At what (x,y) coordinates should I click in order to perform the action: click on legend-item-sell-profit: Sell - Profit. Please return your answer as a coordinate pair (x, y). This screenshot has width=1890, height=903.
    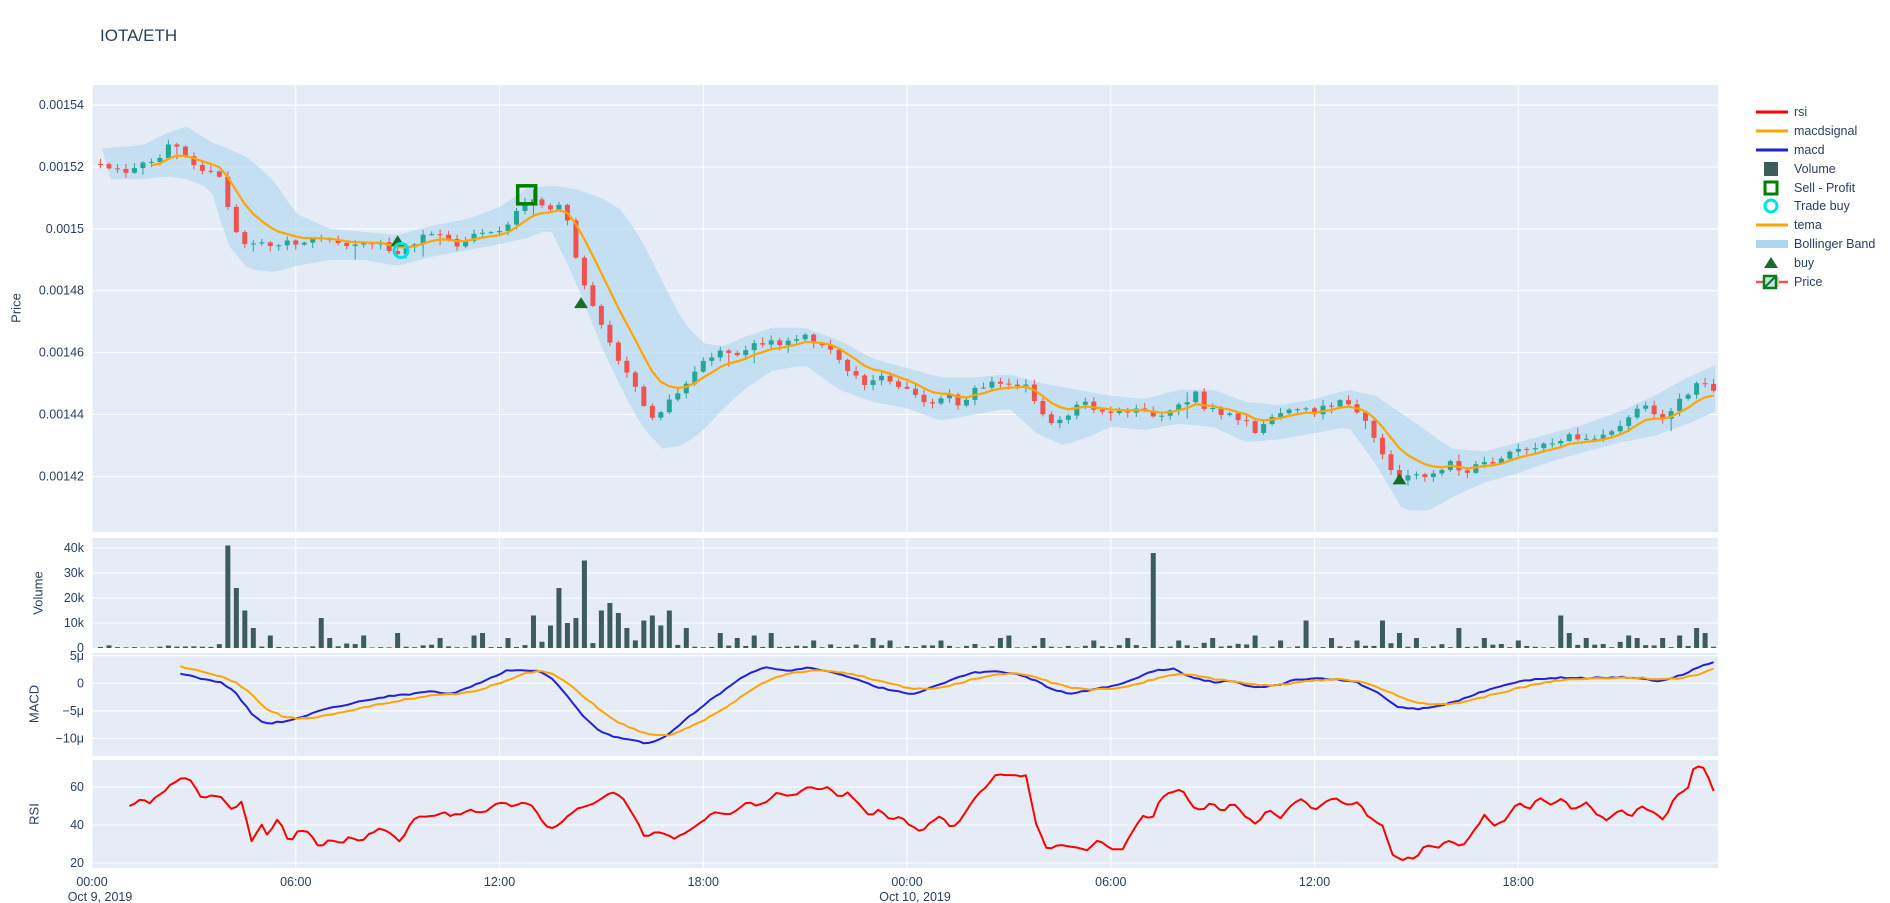
    Looking at the image, I should click on (1815, 187).